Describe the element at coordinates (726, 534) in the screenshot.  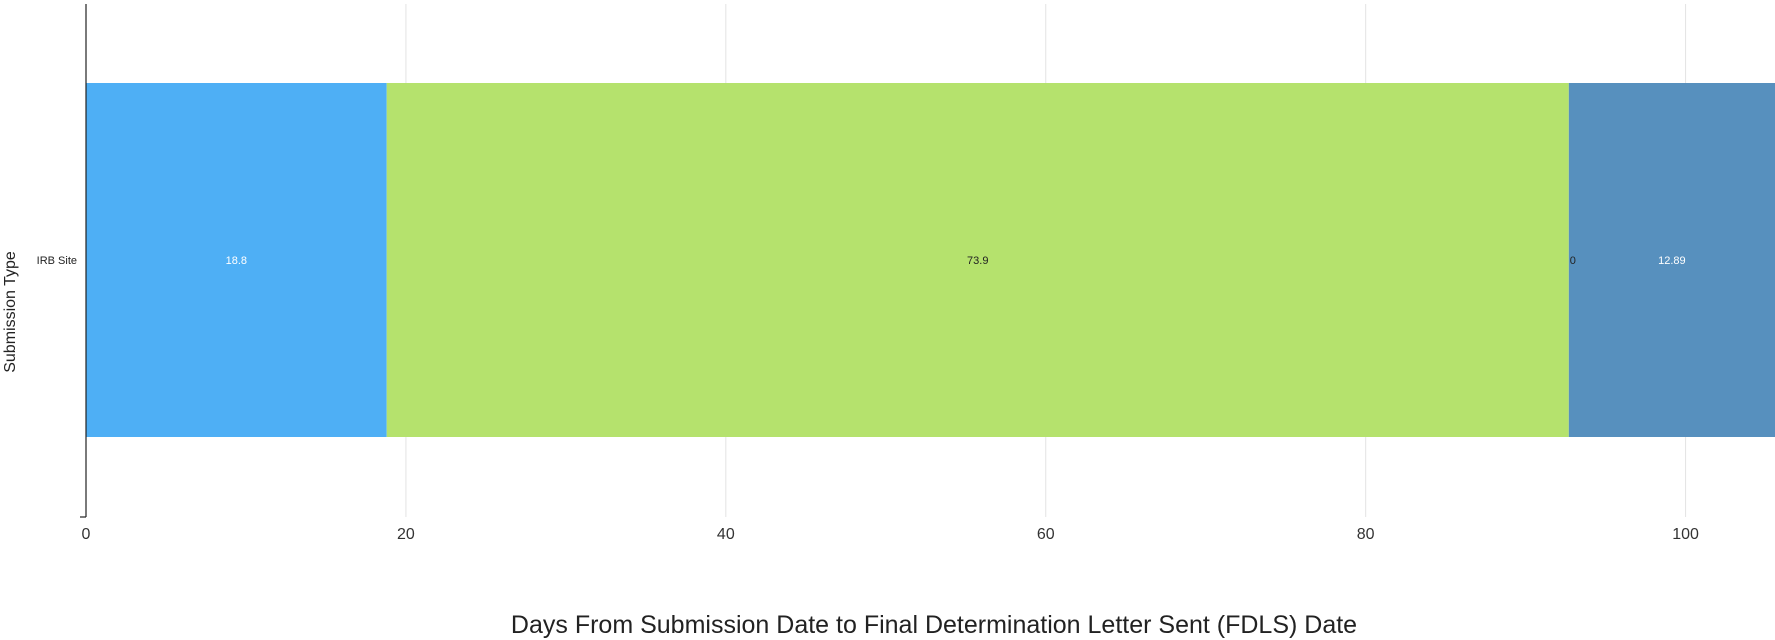
I see `x-tick-label-40: 40` at that location.